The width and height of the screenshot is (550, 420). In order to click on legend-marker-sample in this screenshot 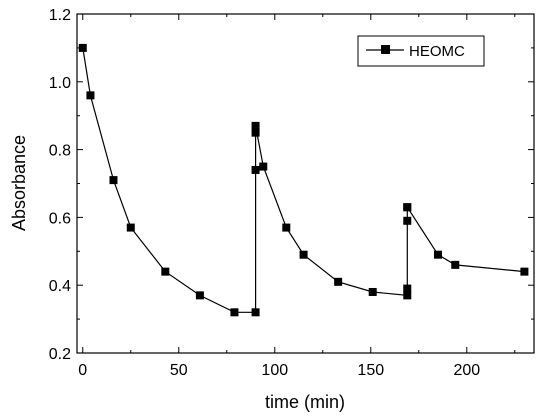, I will do `click(385, 49)`.